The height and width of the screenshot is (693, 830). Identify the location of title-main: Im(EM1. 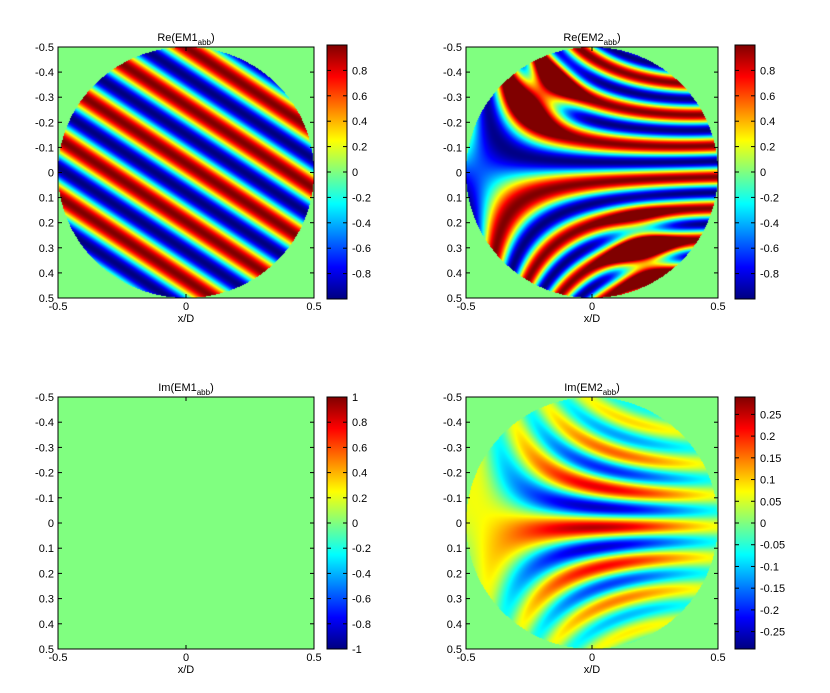
(177, 388).